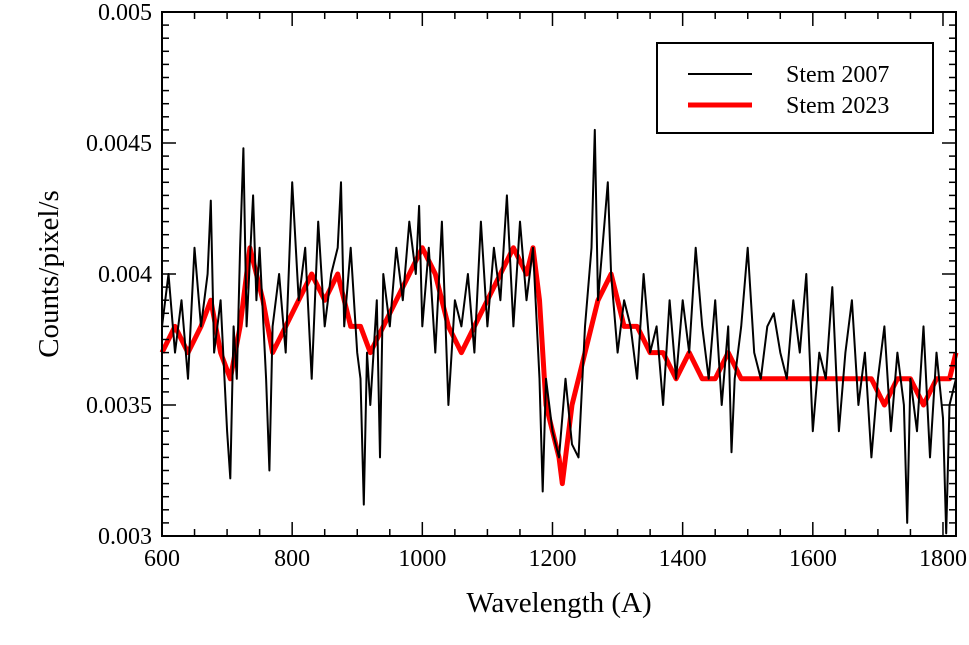 This screenshot has height=645, width=969. Describe the element at coordinates (943, 559) in the screenshot. I see `x-tick-label: 1800` at that location.